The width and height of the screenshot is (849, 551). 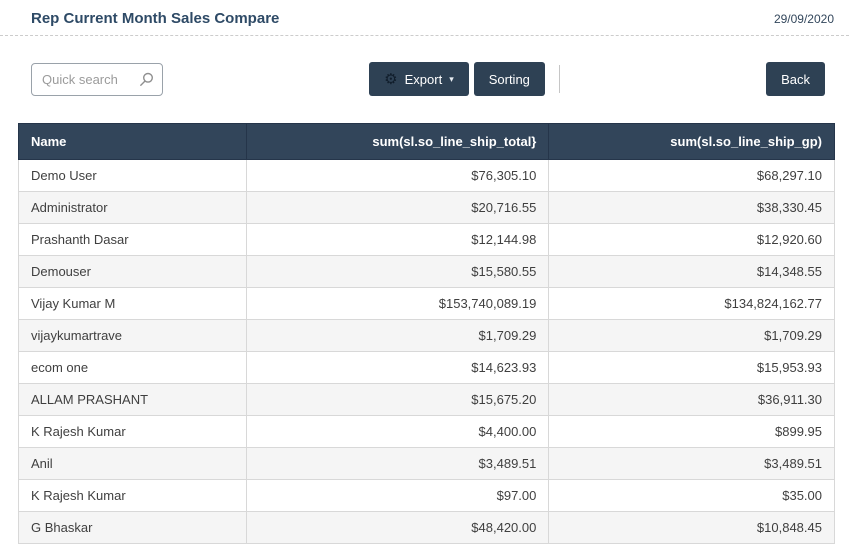 What do you see at coordinates (391, 79) in the screenshot?
I see `gear-icon: ⚙` at bounding box center [391, 79].